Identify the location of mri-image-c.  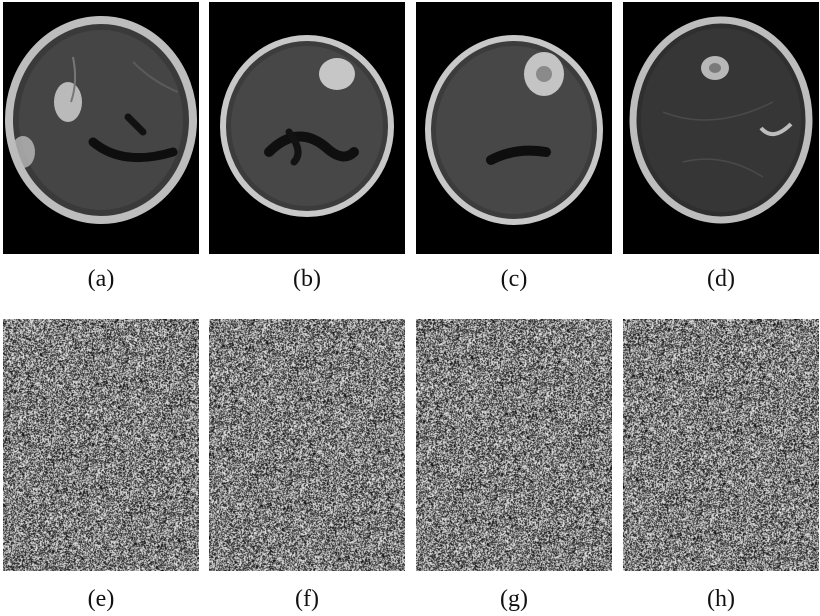
(514, 128).